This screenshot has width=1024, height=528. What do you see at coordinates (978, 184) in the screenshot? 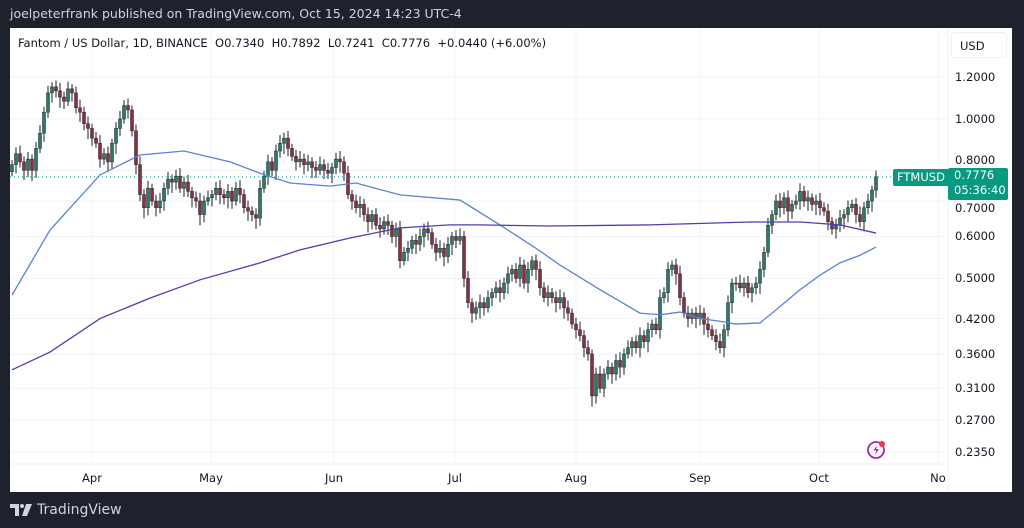
I see `last-price-box: 0.7776 05:36:40` at bounding box center [978, 184].